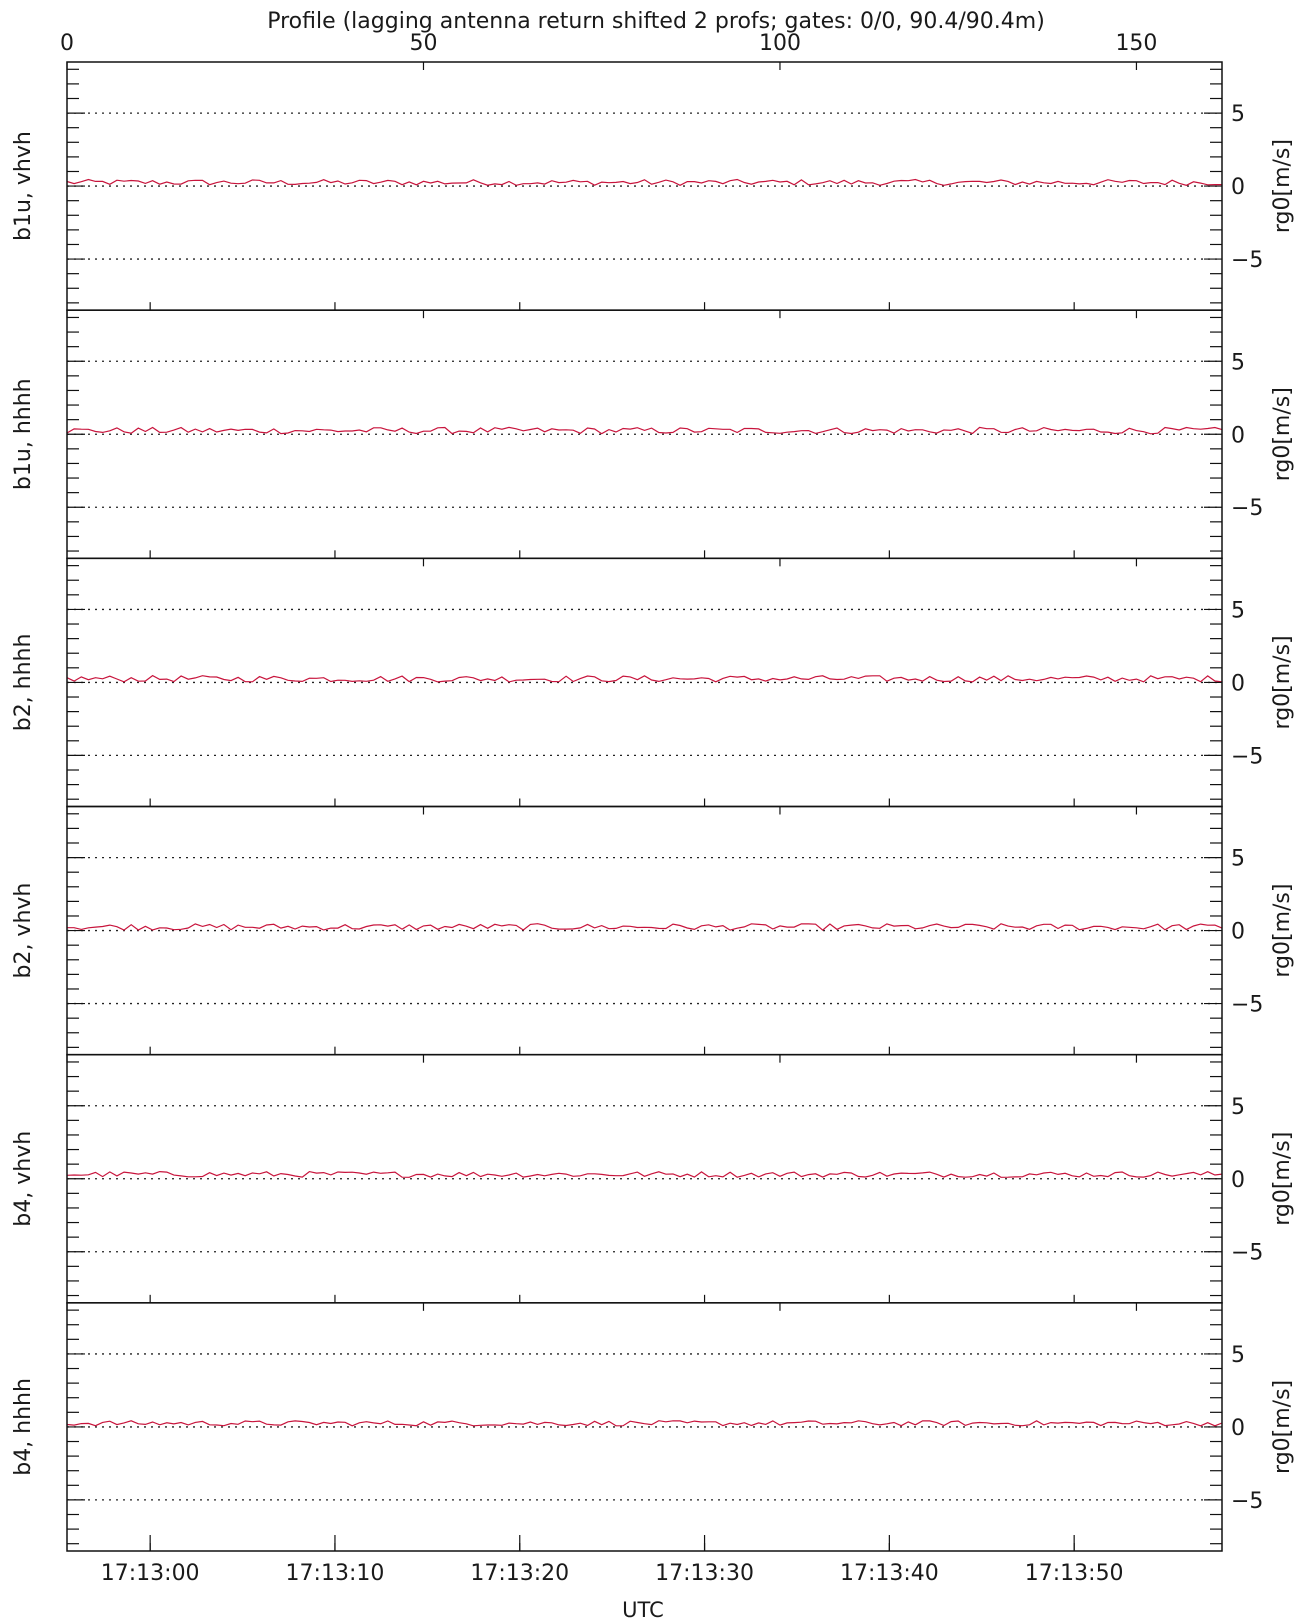  I want to click on panel-label: b2, hhhh, so click(23, 683).